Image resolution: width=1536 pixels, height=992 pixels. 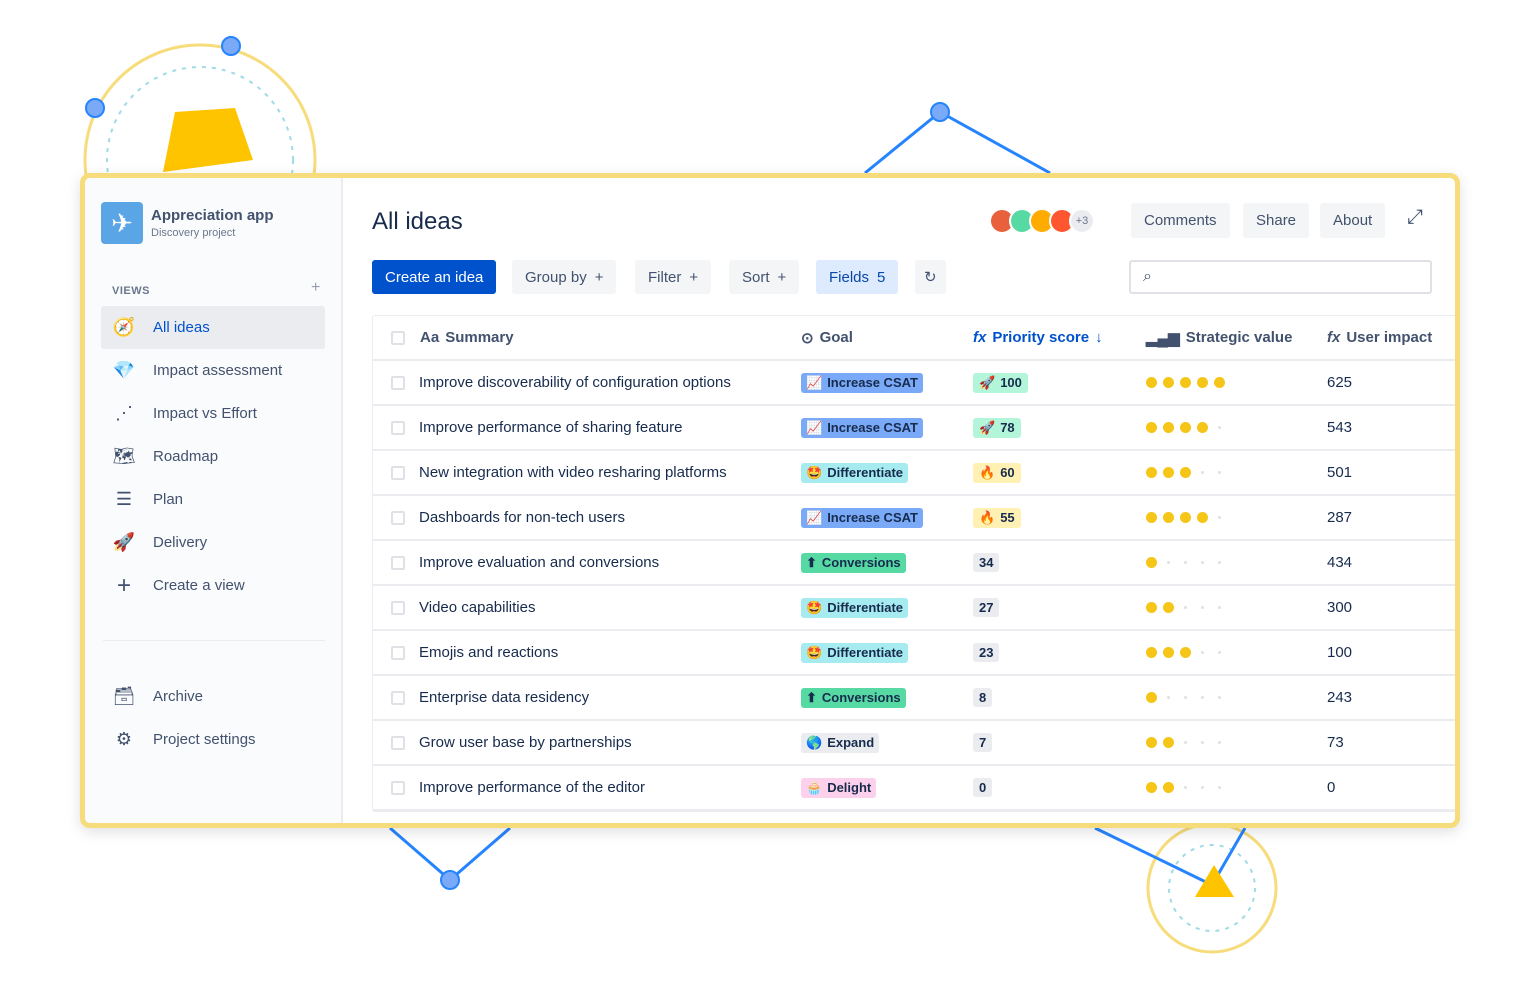 What do you see at coordinates (930, 277) in the screenshot?
I see `auto-refresh-button: ↻` at bounding box center [930, 277].